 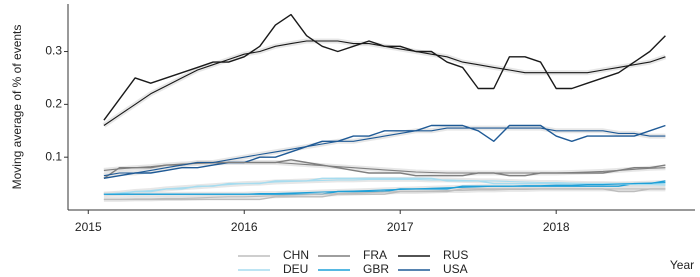 I want to click on x-tick-label: 2018, so click(x=556, y=227).